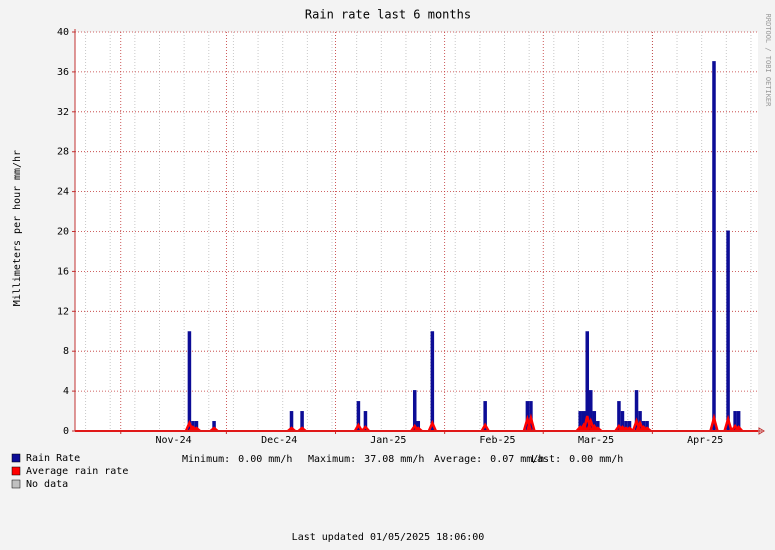  I want to click on y-axis-unit: mm/hr, so click(17, 165).